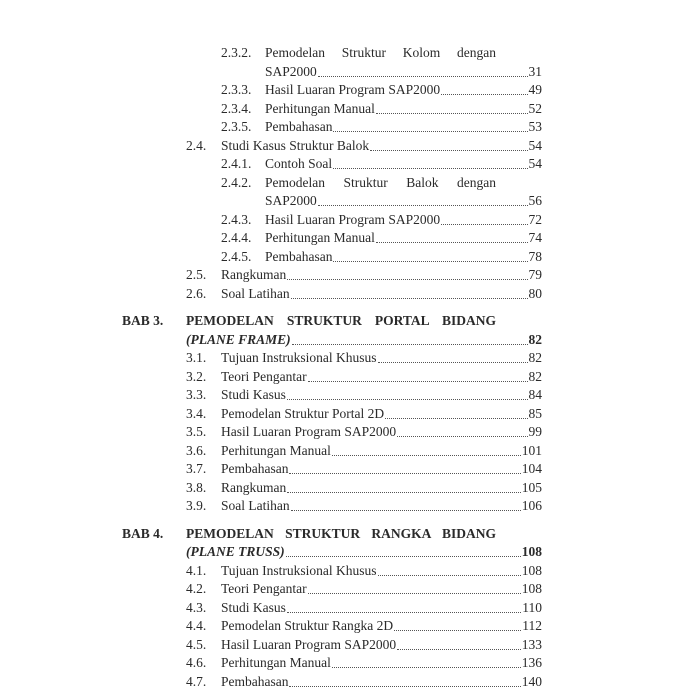 The width and height of the screenshot is (700, 700). What do you see at coordinates (535, 256) in the screenshot?
I see `toc-page-number: 78` at bounding box center [535, 256].